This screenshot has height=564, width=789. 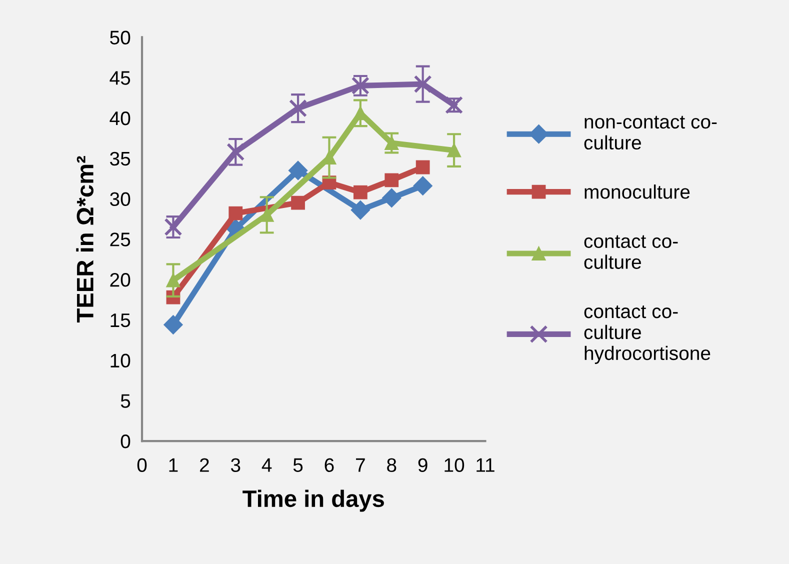 I want to click on legend-label: contact co- culture, so click(x=631, y=252).